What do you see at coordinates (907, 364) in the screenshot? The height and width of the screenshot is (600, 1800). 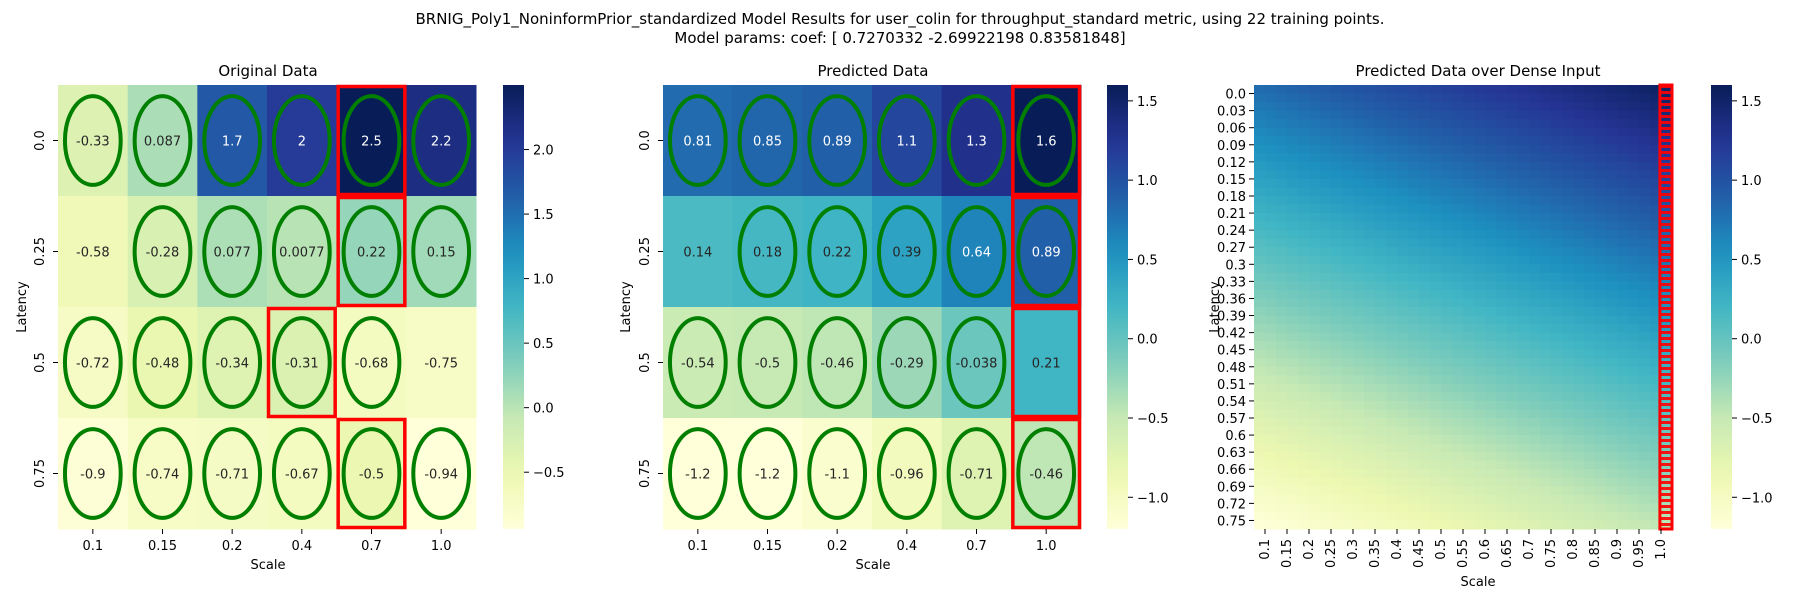 I see `cell-value-label: -0.29` at bounding box center [907, 364].